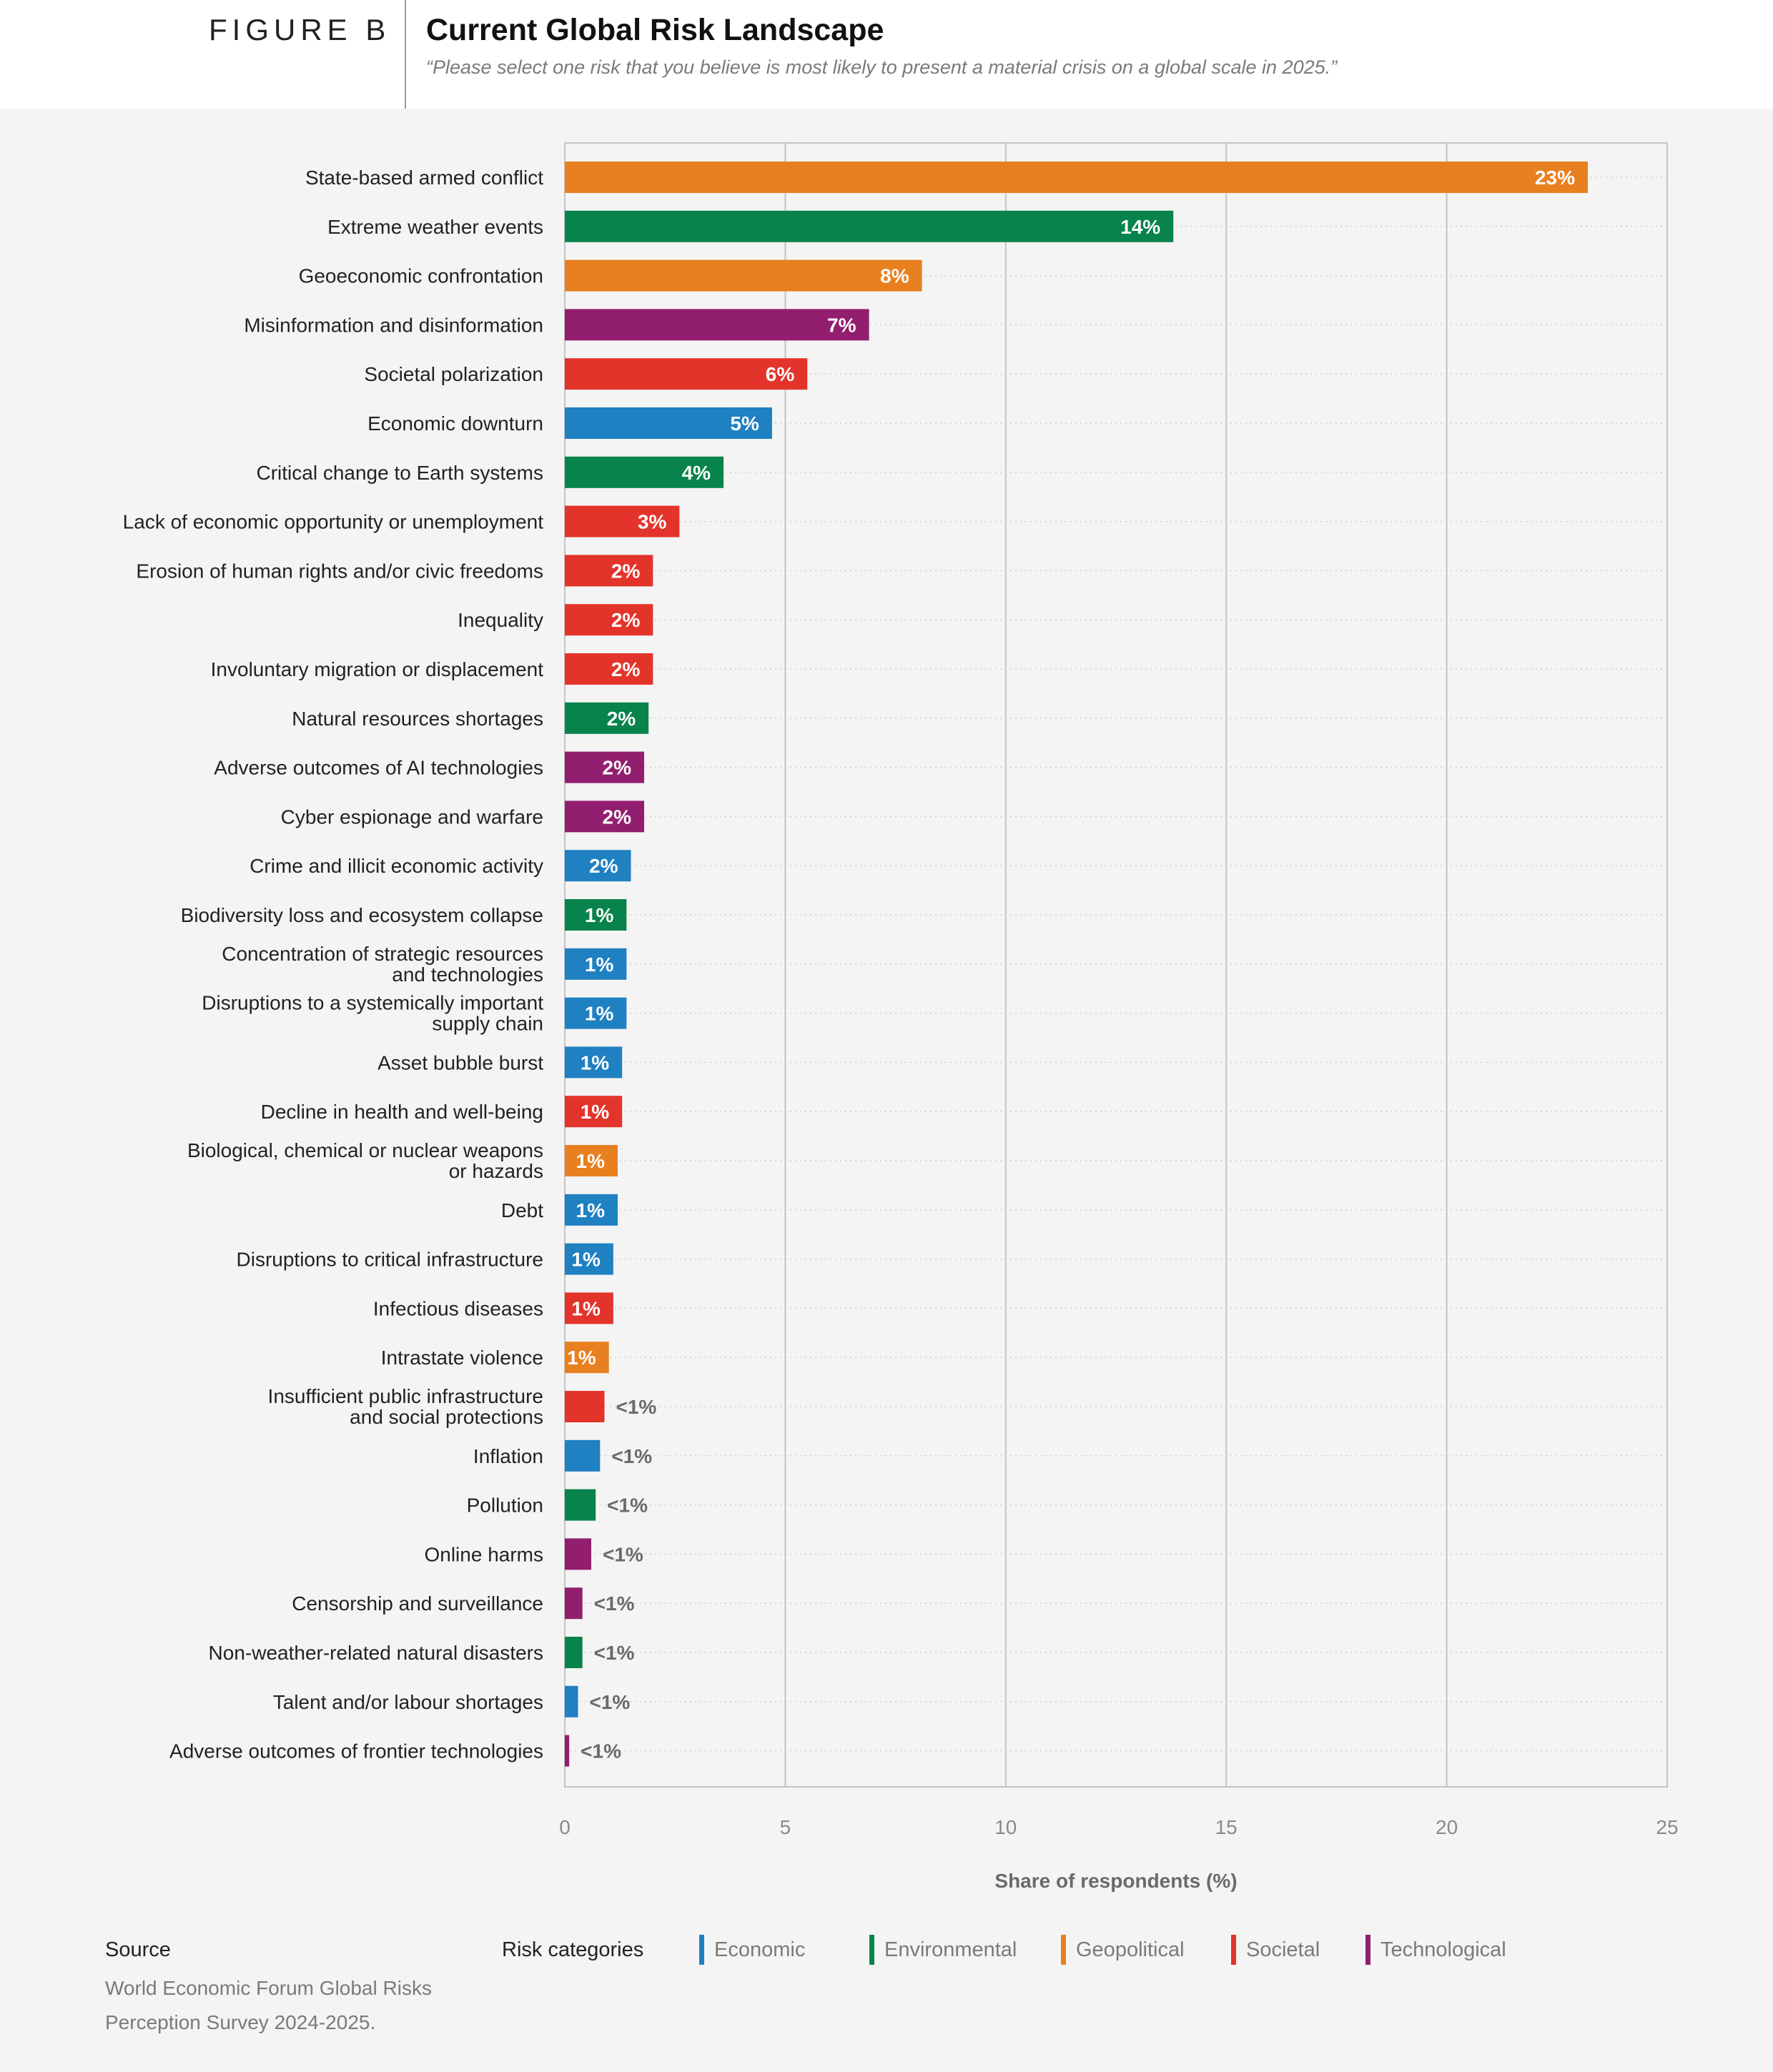 This screenshot has width=1773, height=2072. Describe the element at coordinates (1005, 1827) in the screenshot. I see `x-tick-label: 10` at that location.